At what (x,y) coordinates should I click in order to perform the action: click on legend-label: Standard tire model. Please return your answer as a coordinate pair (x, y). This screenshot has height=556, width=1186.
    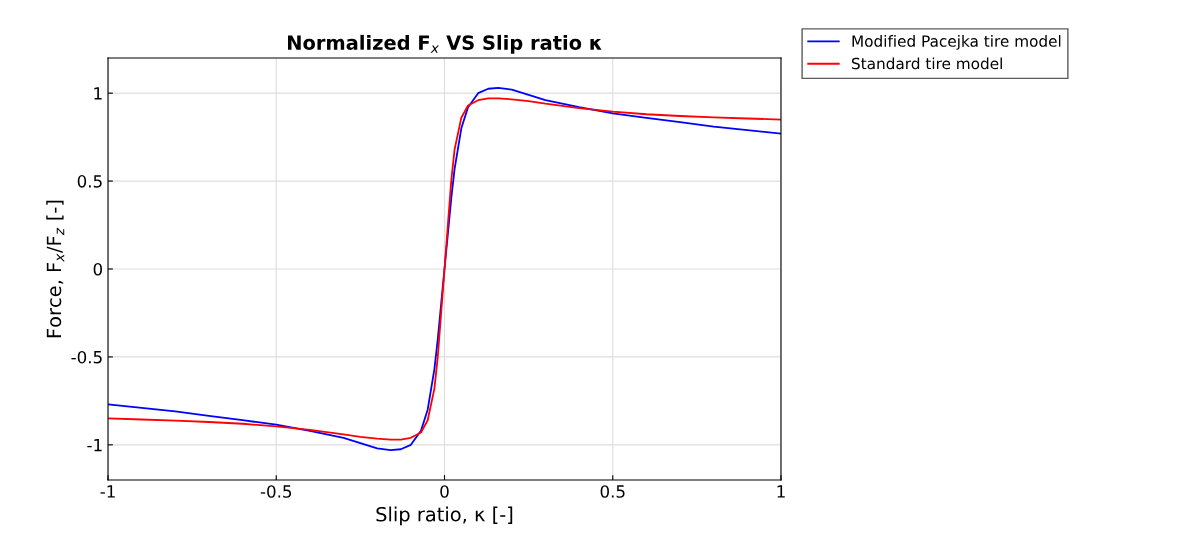
    Looking at the image, I should click on (927, 63).